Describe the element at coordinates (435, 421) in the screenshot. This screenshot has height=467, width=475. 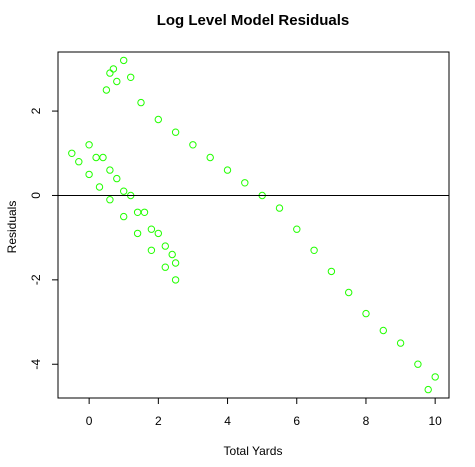
I see `x-tick-label: 10` at that location.